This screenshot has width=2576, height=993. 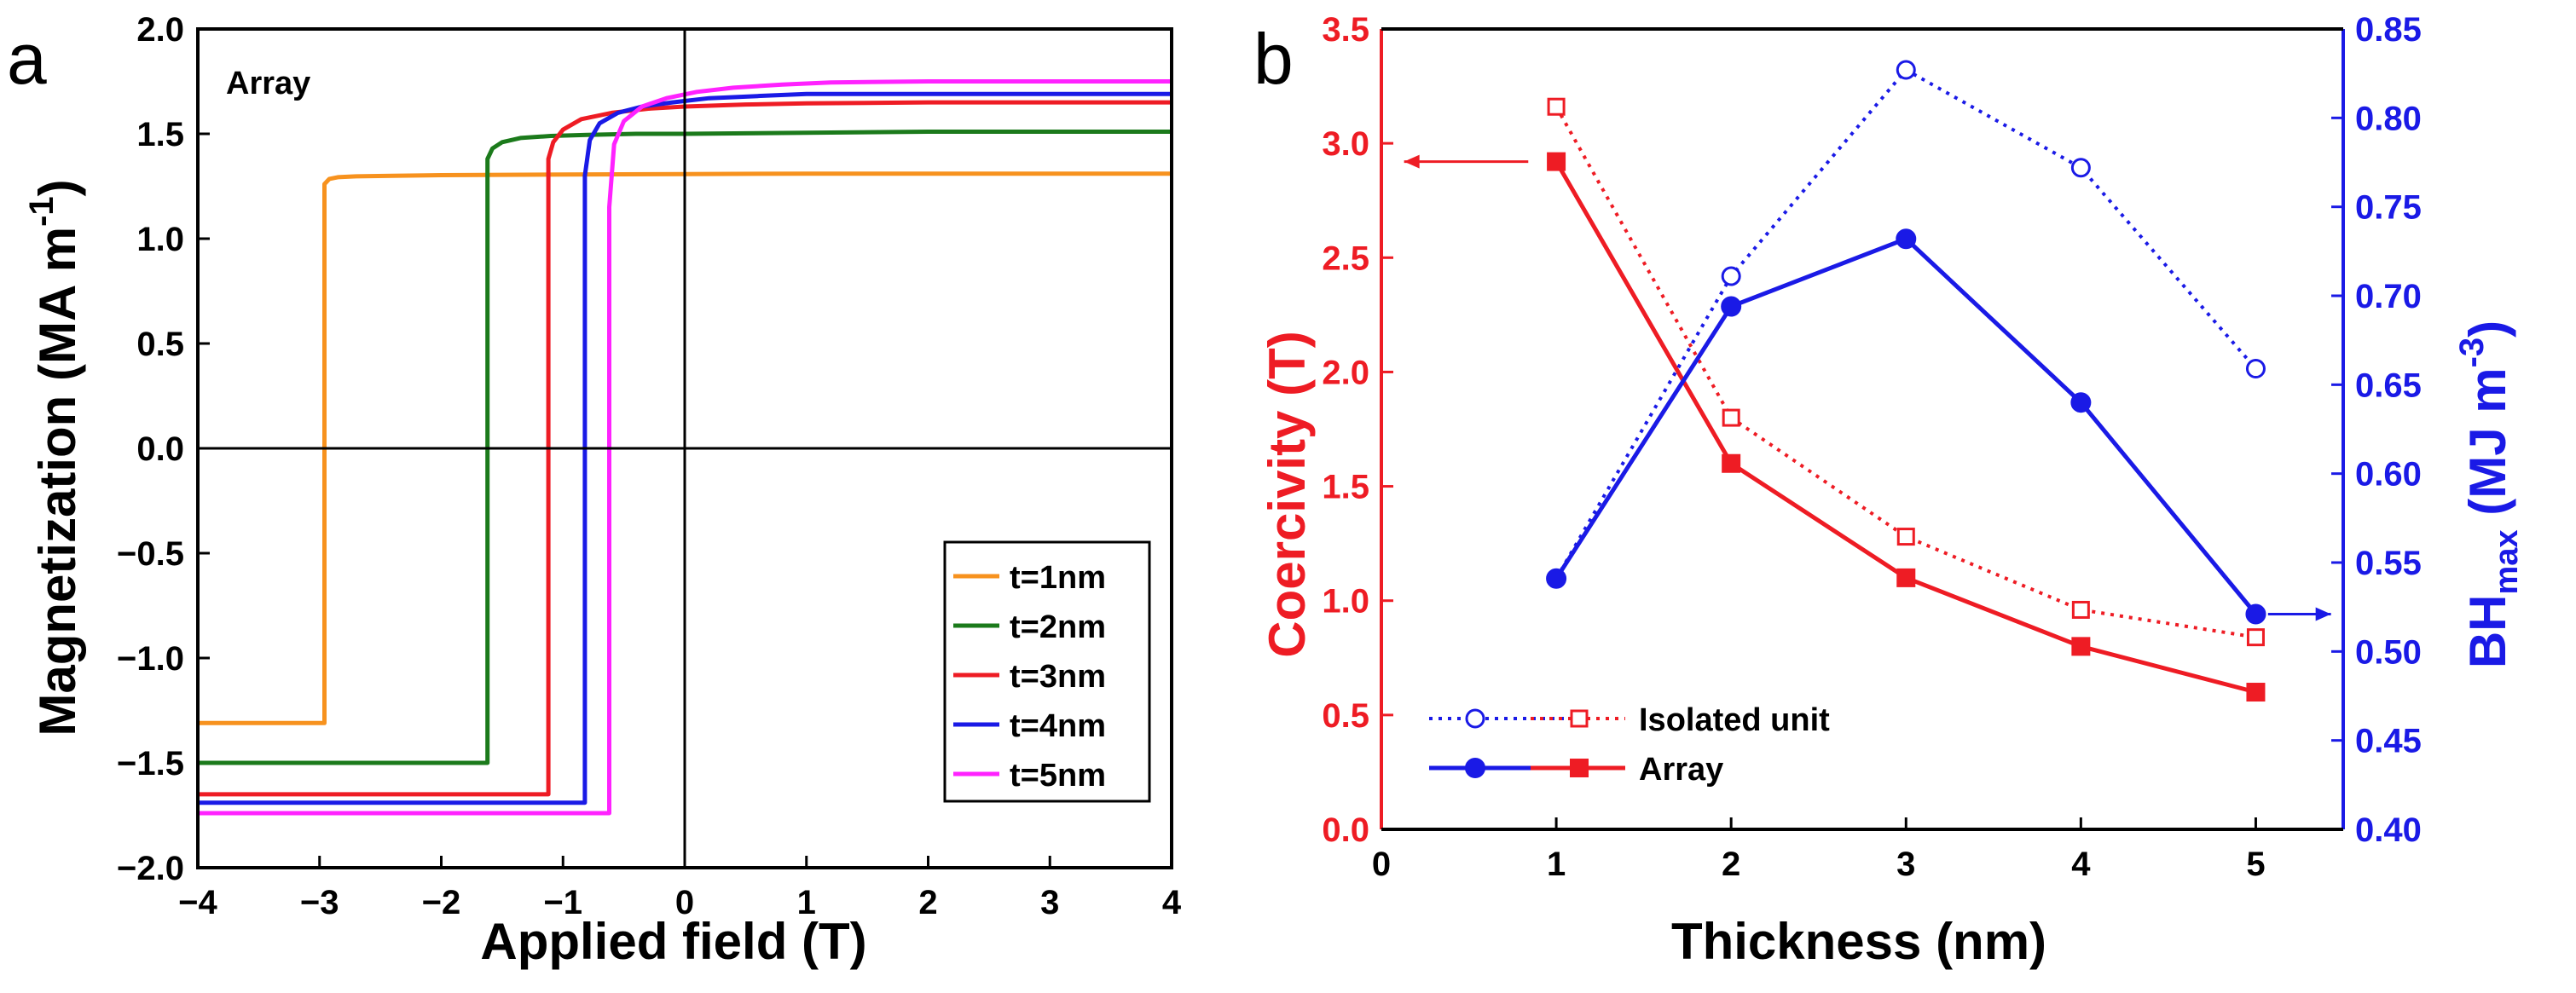 What do you see at coordinates (1412, 161) in the screenshot?
I see `arrow-head-left` at bounding box center [1412, 161].